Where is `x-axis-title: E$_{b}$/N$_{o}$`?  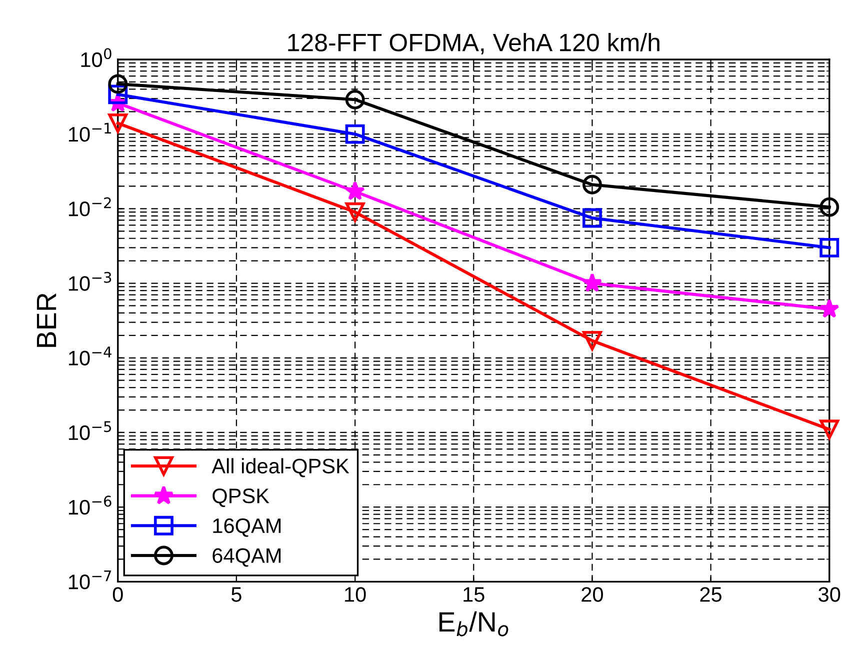
x-axis-title: E$_{b}$/N$_{o}$ is located at coordinates (474, 623).